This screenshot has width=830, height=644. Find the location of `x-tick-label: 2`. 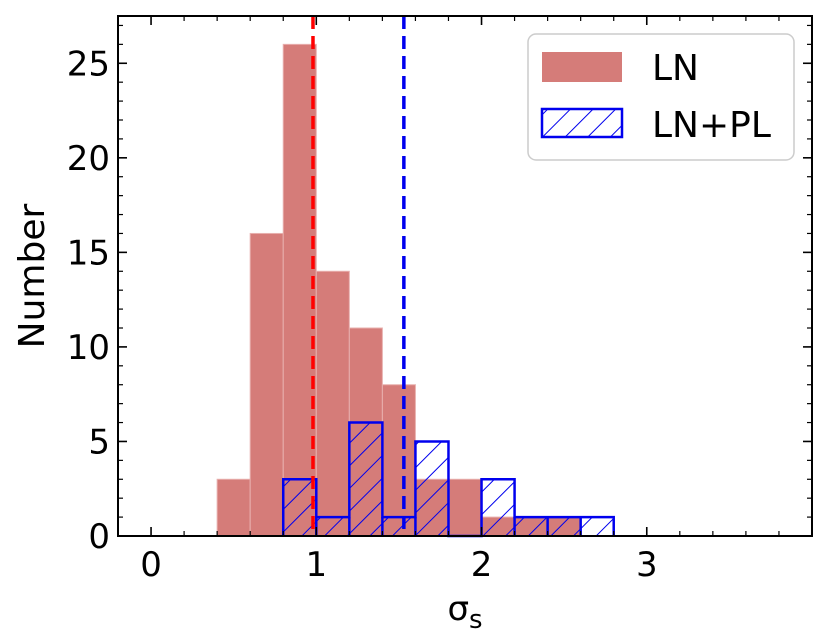

x-tick-label: 2 is located at coordinates (482, 565).